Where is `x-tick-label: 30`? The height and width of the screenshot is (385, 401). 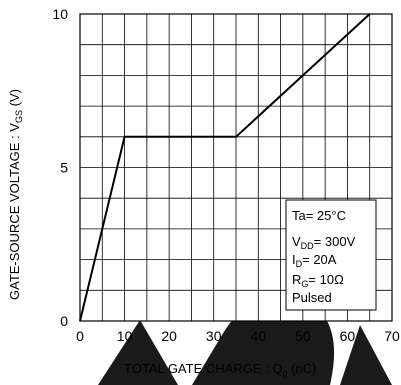 x-tick-label: 30 is located at coordinates (214, 336).